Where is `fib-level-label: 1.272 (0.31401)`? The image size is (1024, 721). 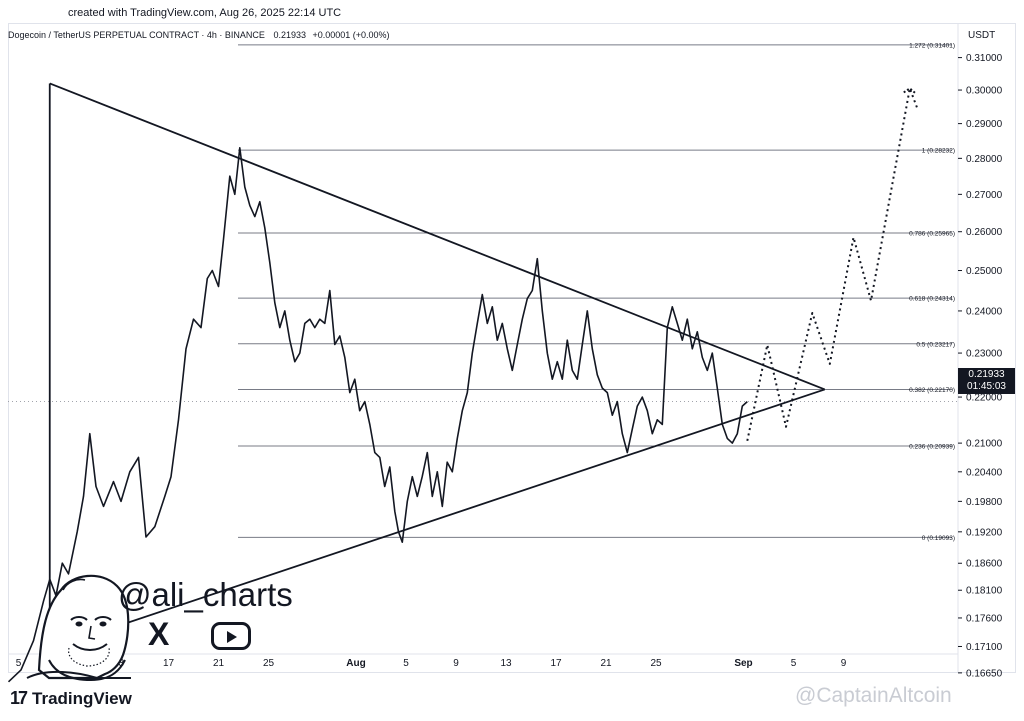
fib-level-label: 1.272 (0.31401) is located at coordinates (932, 45).